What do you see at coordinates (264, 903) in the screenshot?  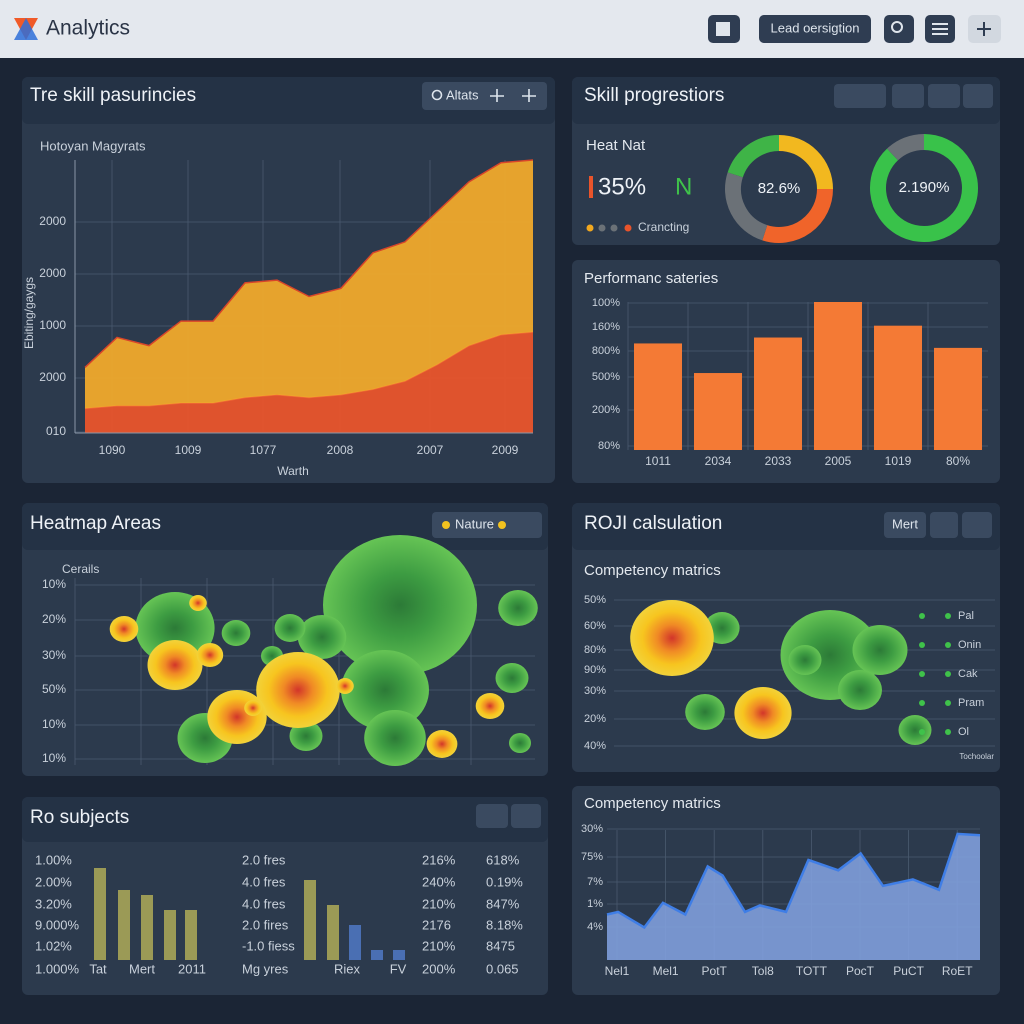 I see `table-cell: 4.0 fres` at bounding box center [264, 903].